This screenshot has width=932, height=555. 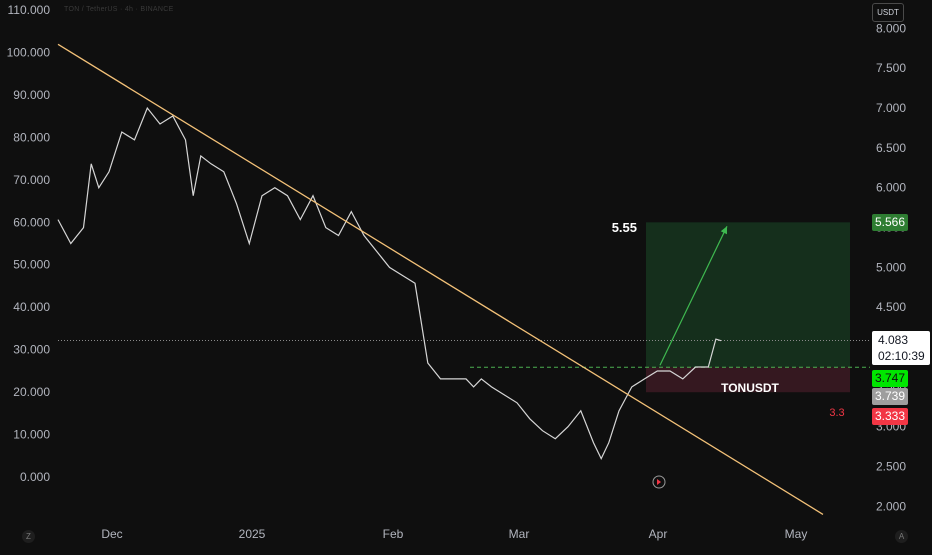 What do you see at coordinates (890, 222) in the screenshot?
I see `target-price-tag: 5.566` at bounding box center [890, 222].